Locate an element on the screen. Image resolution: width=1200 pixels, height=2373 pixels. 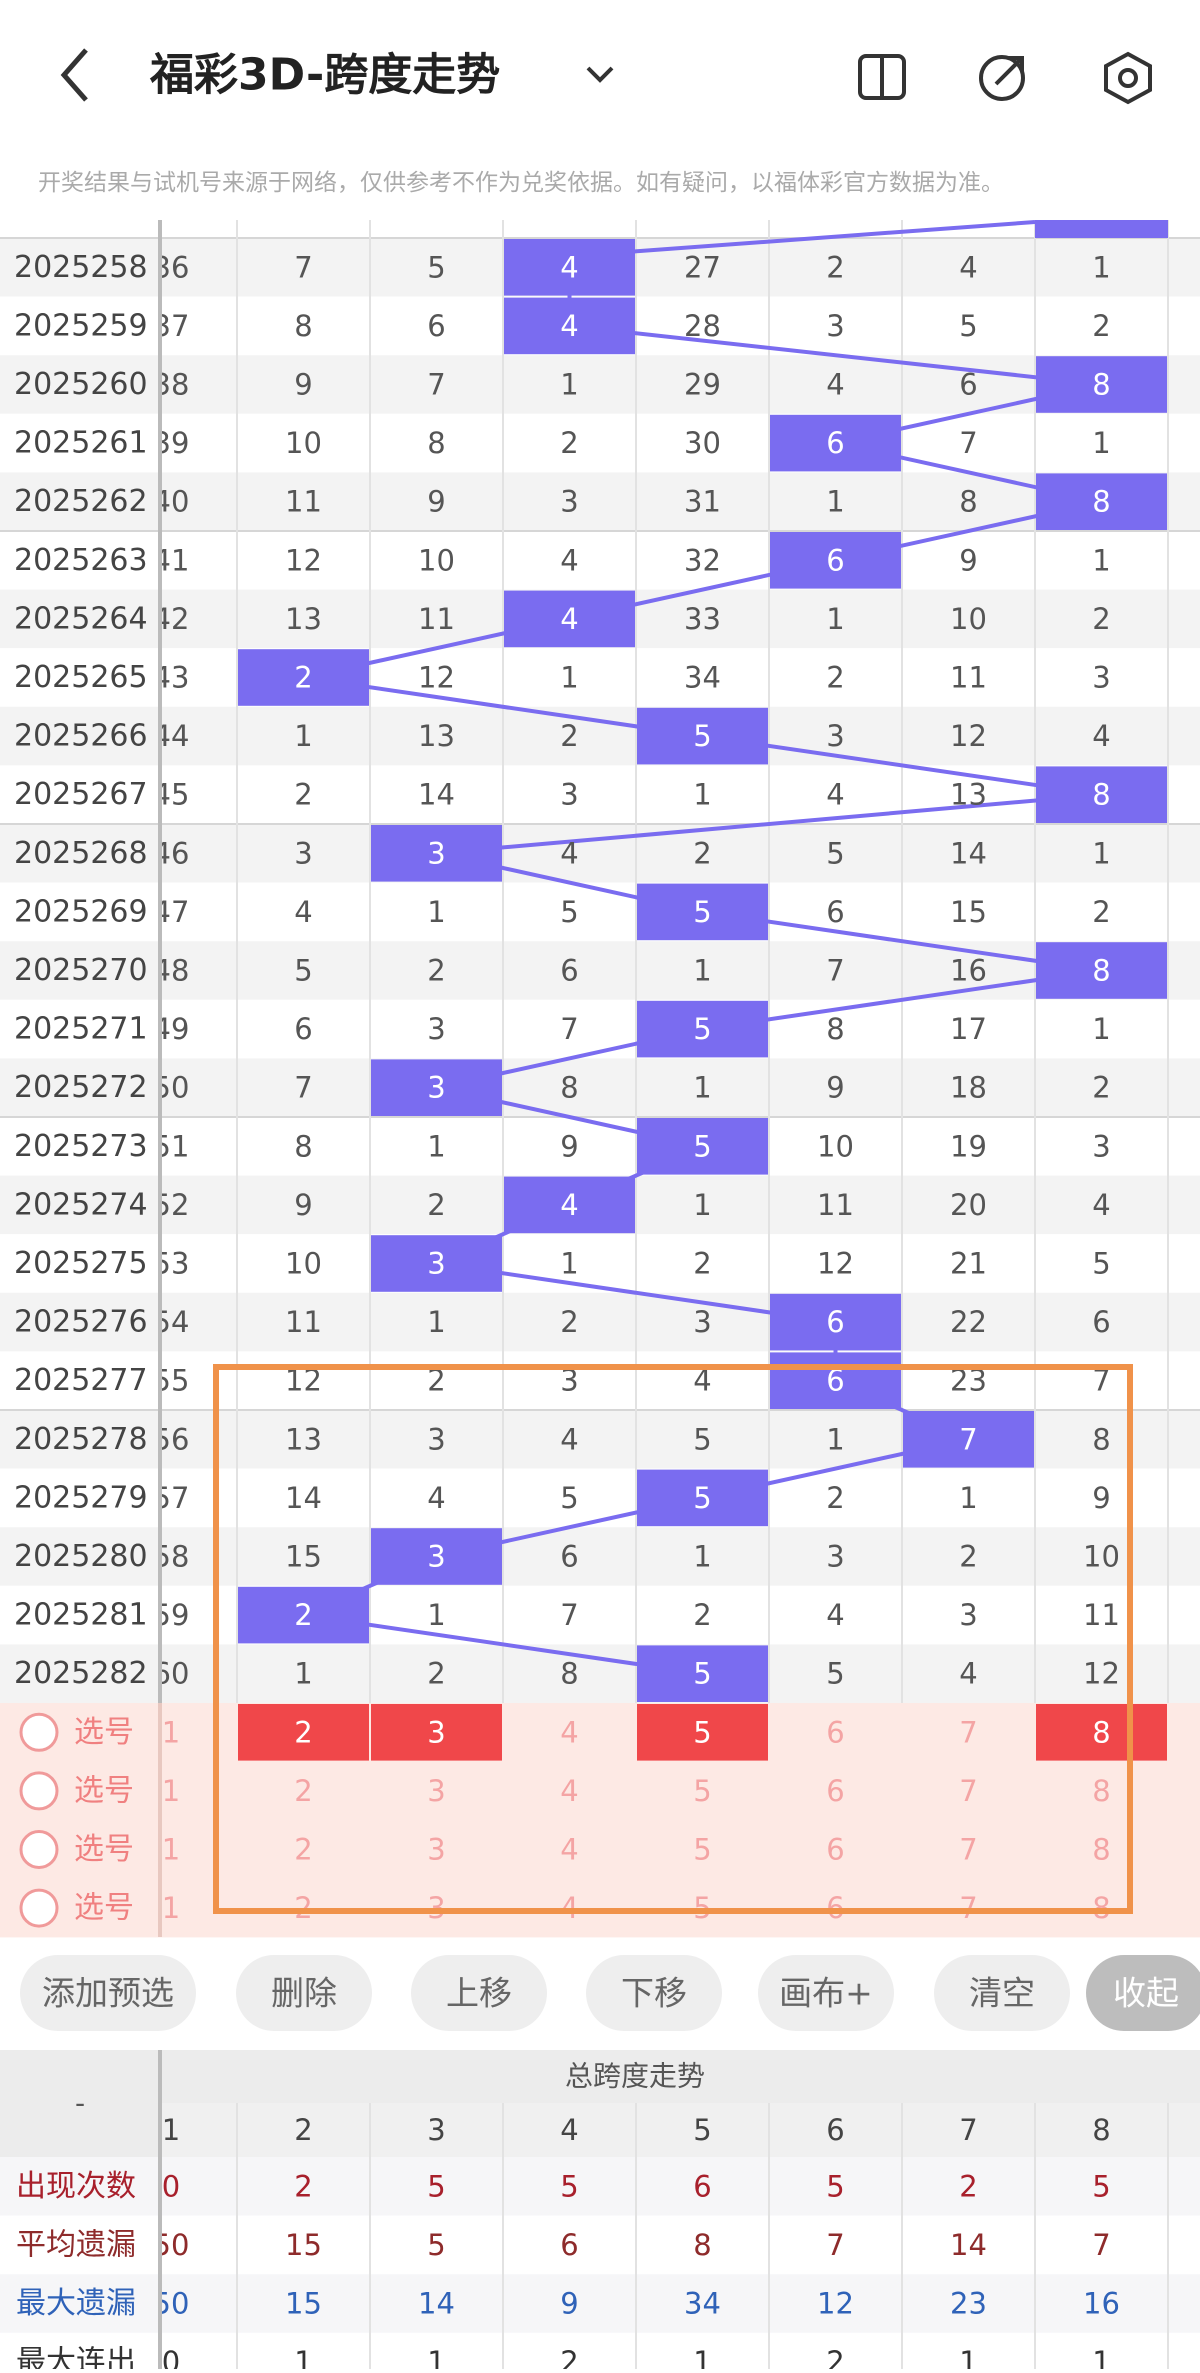
cell-value: 11 is located at coordinates (303, 1322).